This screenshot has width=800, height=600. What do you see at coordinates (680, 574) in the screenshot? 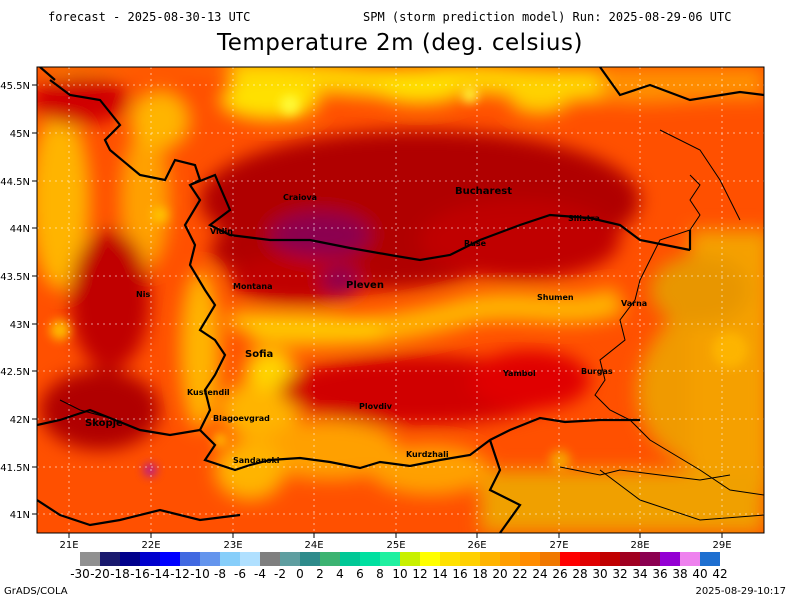
I see `color-scale-label: 38` at bounding box center [680, 574].